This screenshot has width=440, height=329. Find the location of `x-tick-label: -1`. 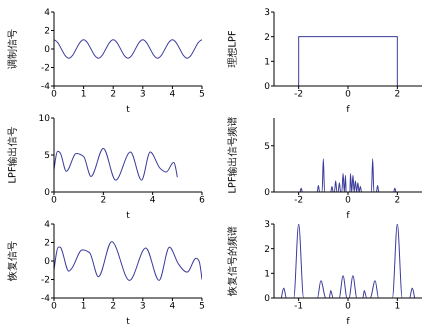

x-tick-label: -1 is located at coordinates (299, 306).